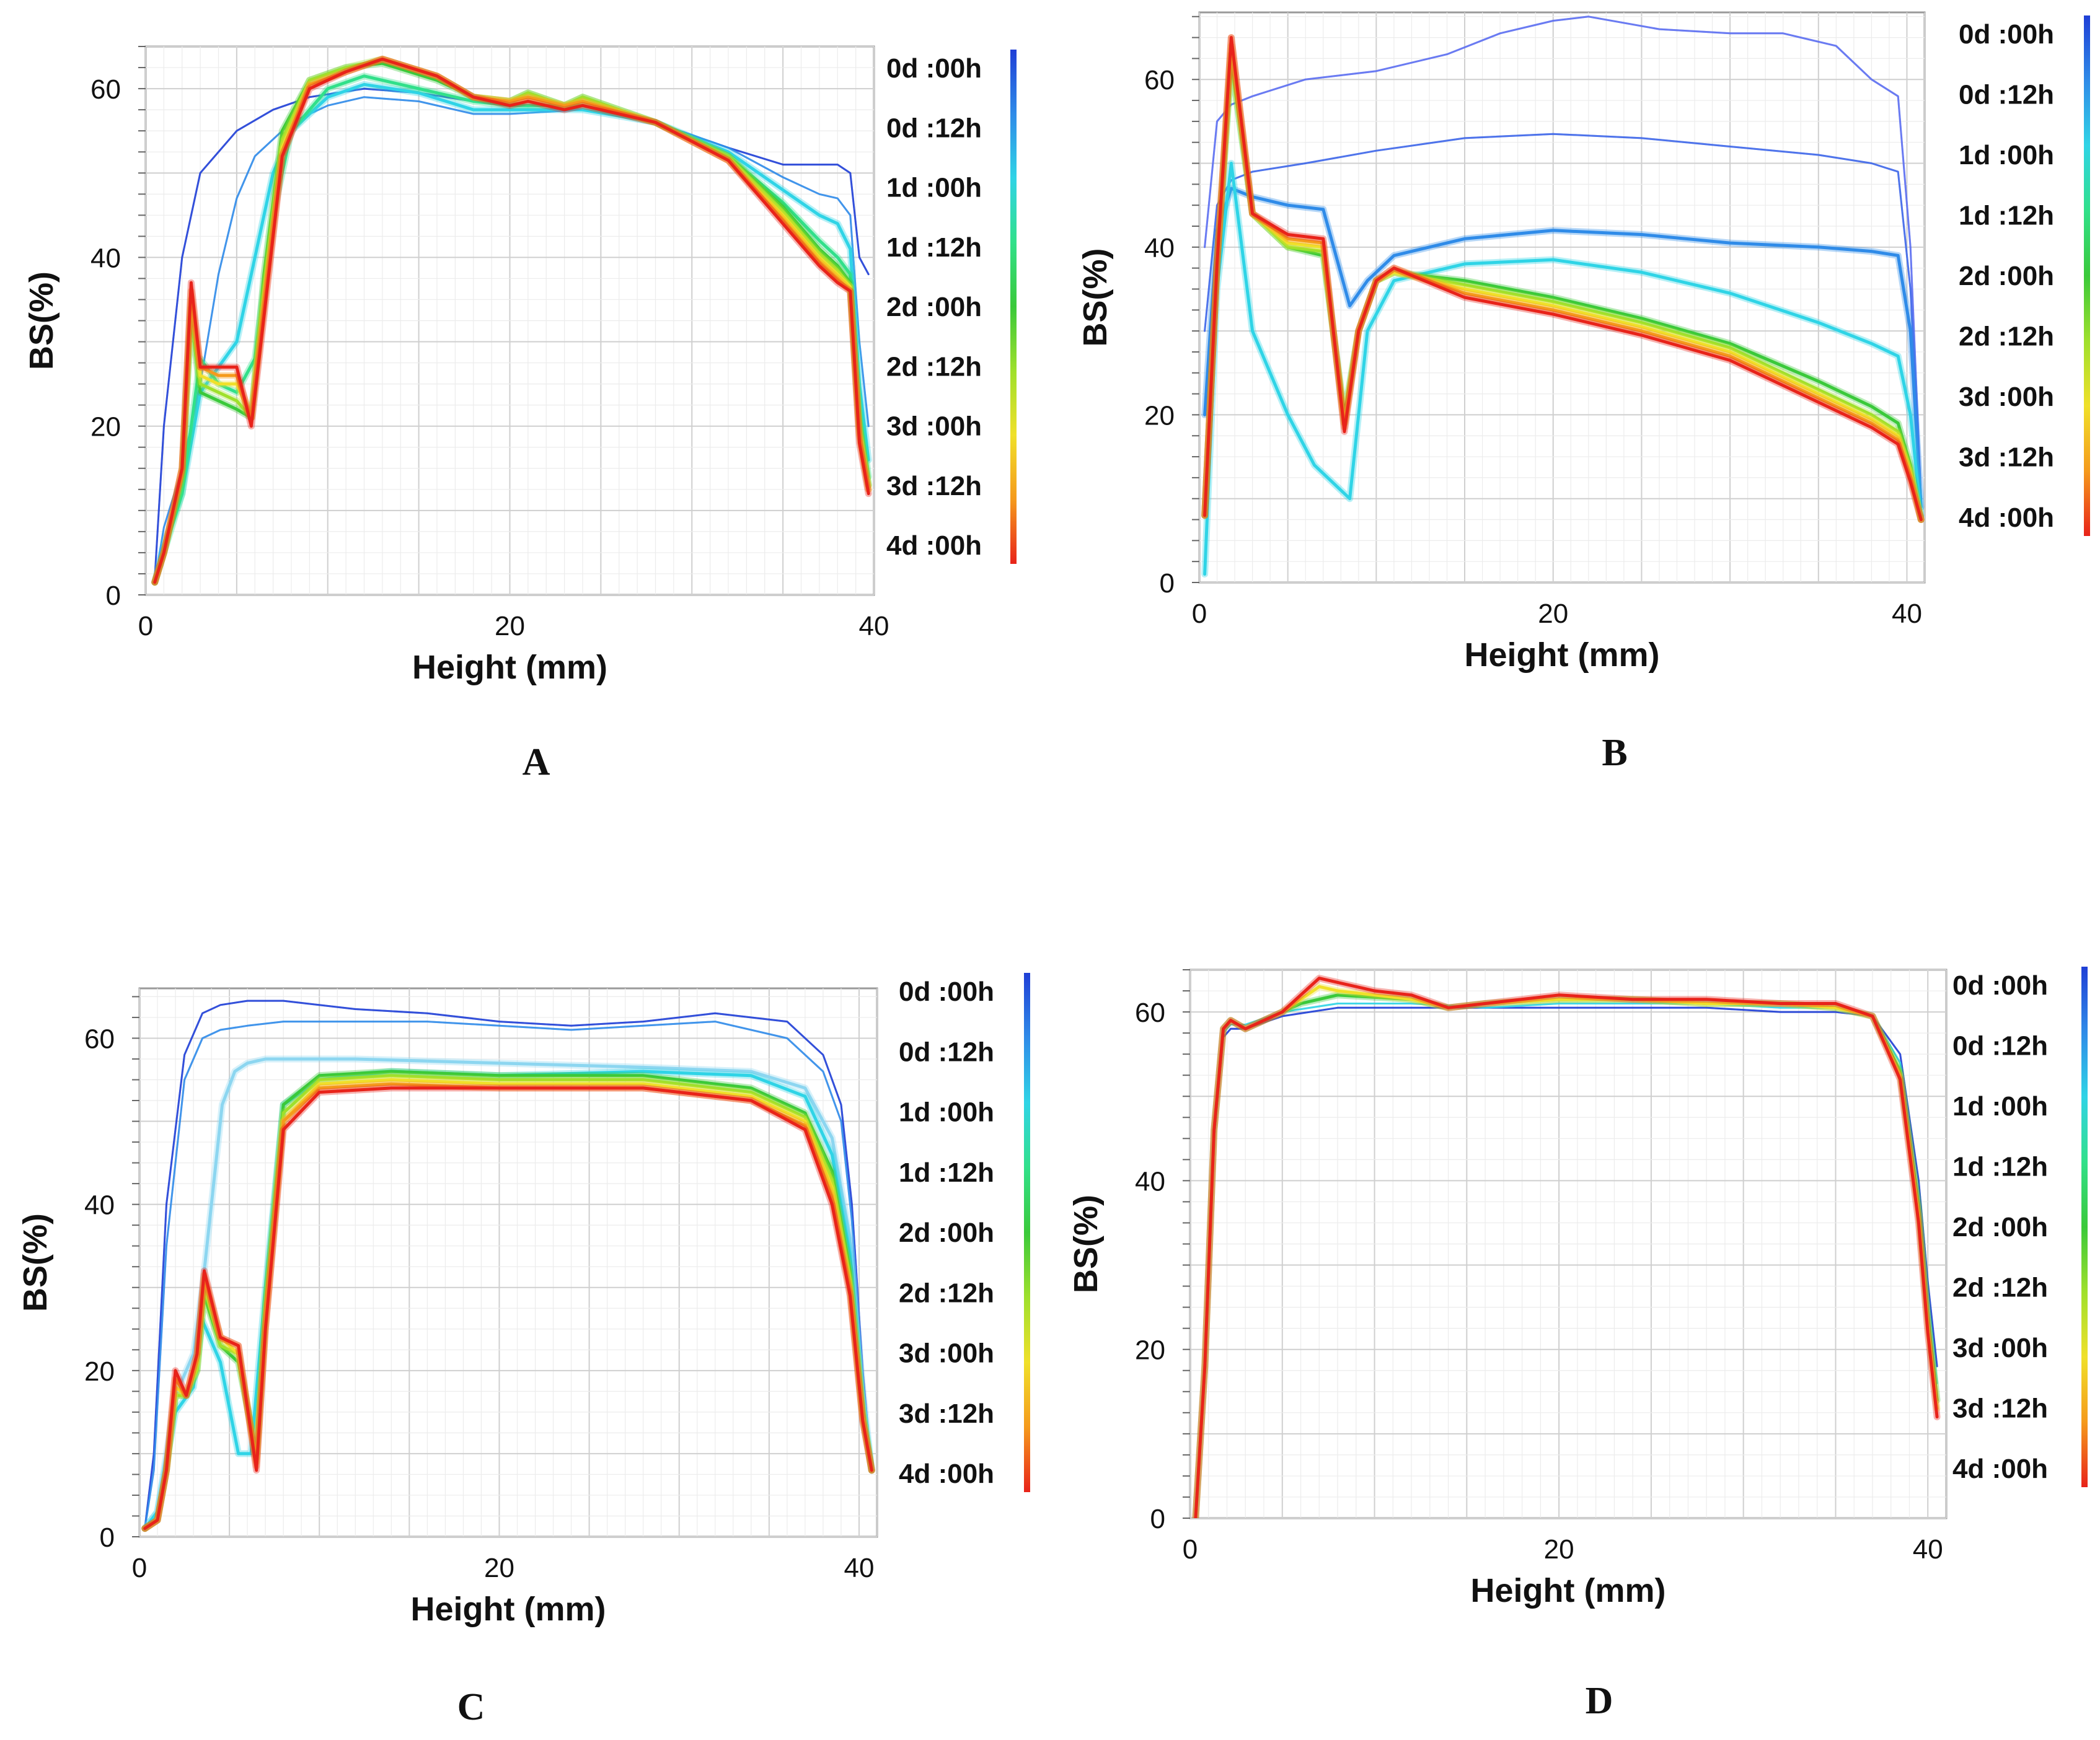 The height and width of the screenshot is (1740, 2100). I want to click on plot-area, so click(1562, 297).